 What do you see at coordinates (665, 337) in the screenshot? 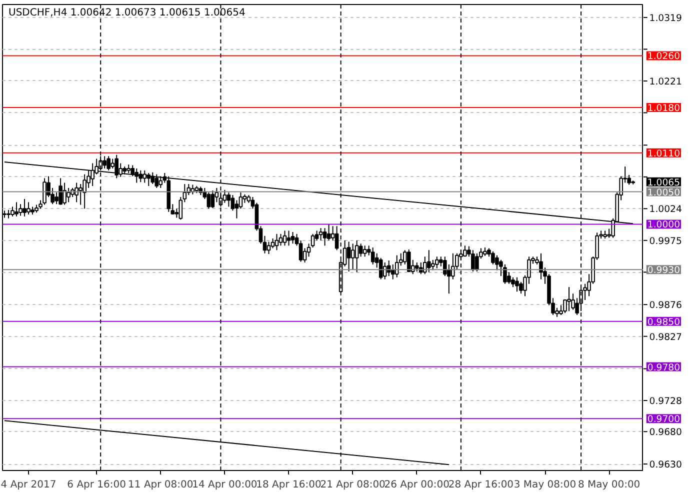
I see `y-tick-label: 0.9827` at bounding box center [665, 337].